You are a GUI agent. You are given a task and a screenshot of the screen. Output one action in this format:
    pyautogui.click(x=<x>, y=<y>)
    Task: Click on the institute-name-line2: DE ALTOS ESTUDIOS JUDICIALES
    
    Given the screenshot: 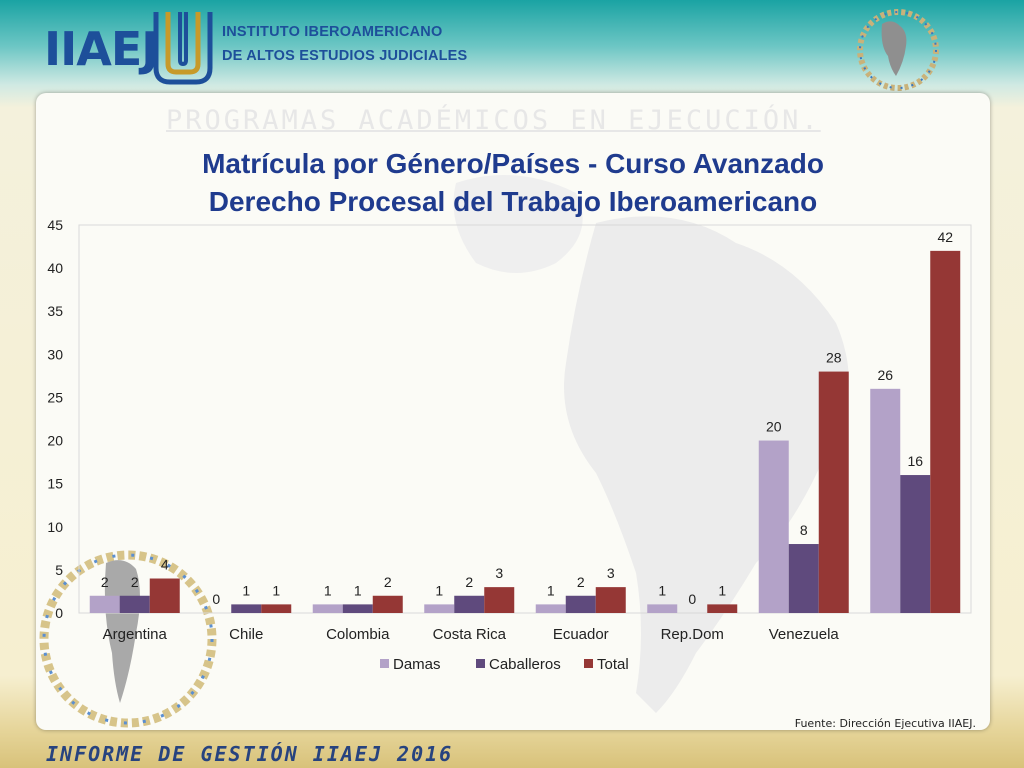 What is the action you would take?
    pyautogui.click(x=345, y=56)
    